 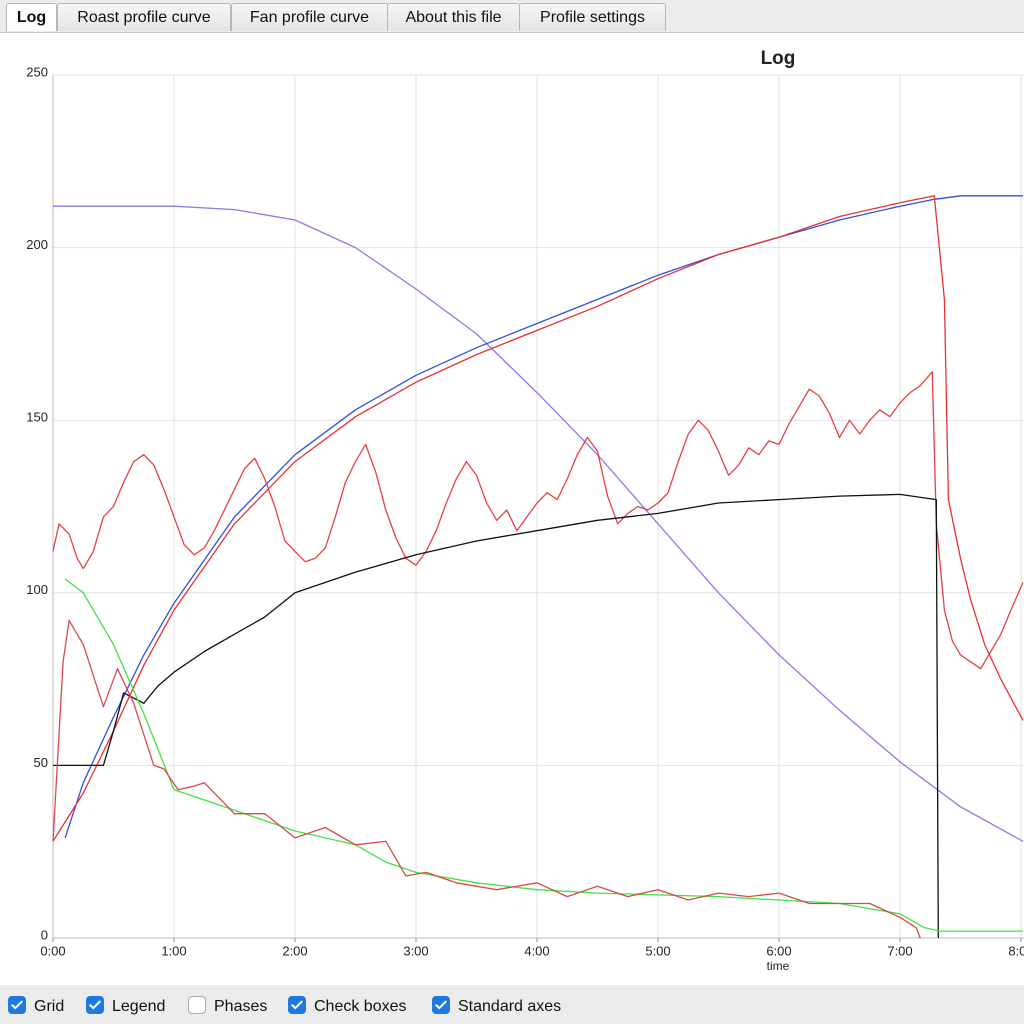 What do you see at coordinates (52, 950) in the screenshot?
I see `x-tick-label: 0:00` at bounding box center [52, 950].